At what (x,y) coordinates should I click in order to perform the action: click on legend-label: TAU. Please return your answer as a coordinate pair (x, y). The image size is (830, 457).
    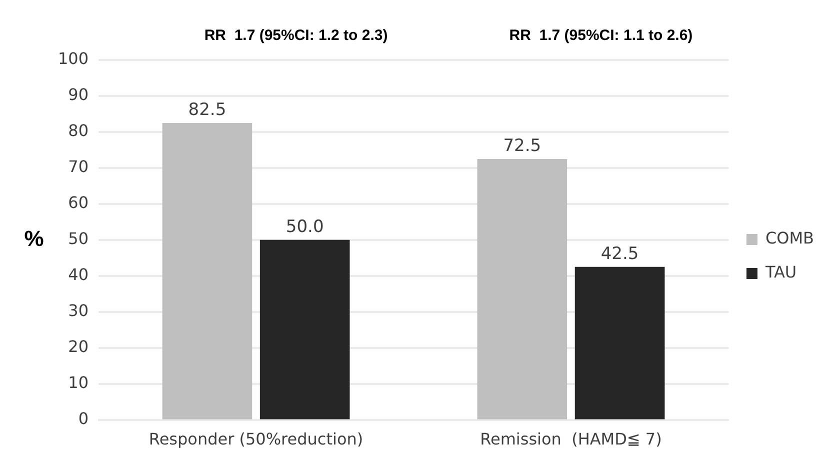
    Looking at the image, I should click on (780, 272).